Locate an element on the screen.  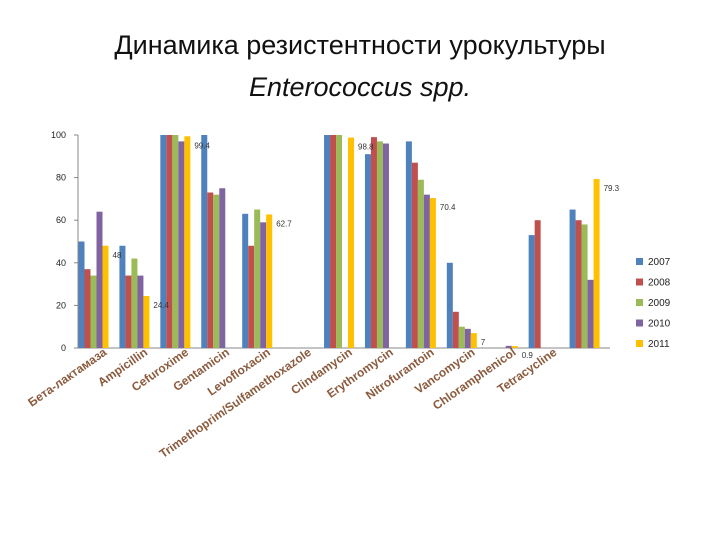
y-tick-label: 100 is located at coordinates (58, 135).